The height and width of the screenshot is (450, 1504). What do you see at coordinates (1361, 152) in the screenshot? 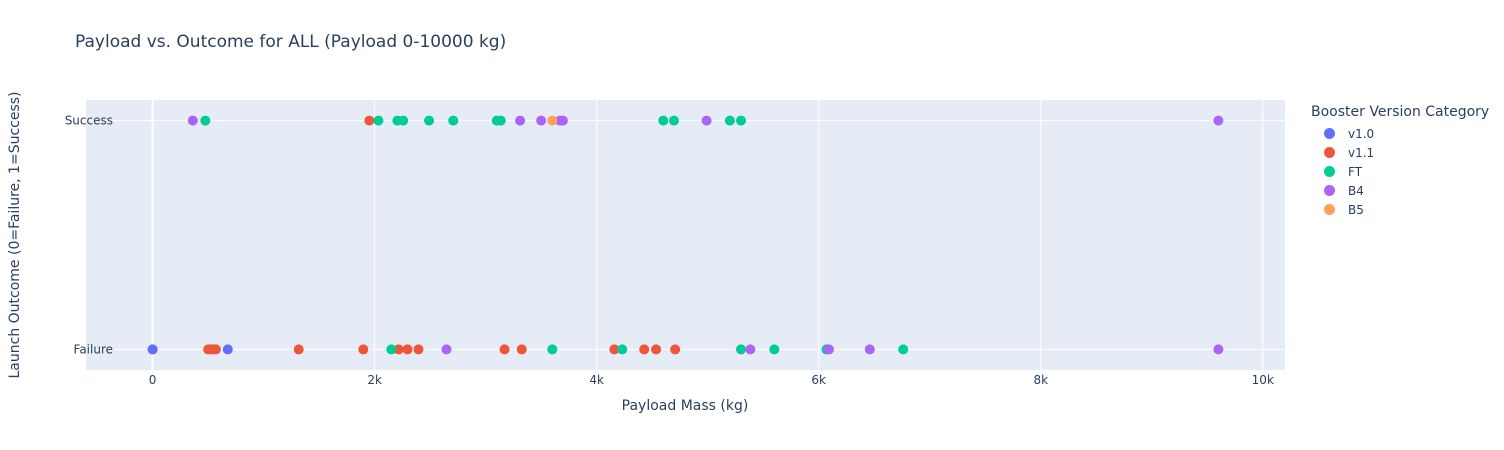
I see `legend-label: v1.1` at bounding box center [1361, 152].